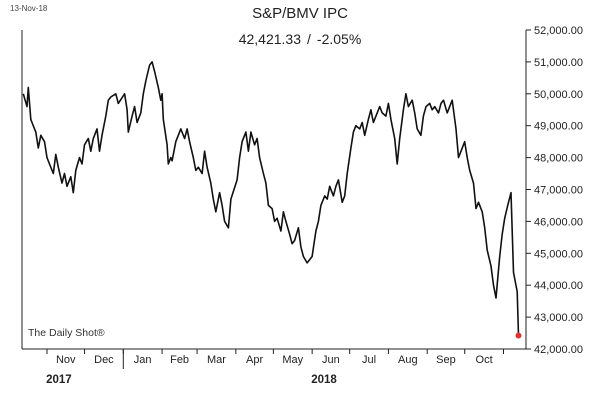 The image size is (600, 400). What do you see at coordinates (558, 222) in the screenshot?
I see `y-tick-label: 46,000.00` at bounding box center [558, 222].